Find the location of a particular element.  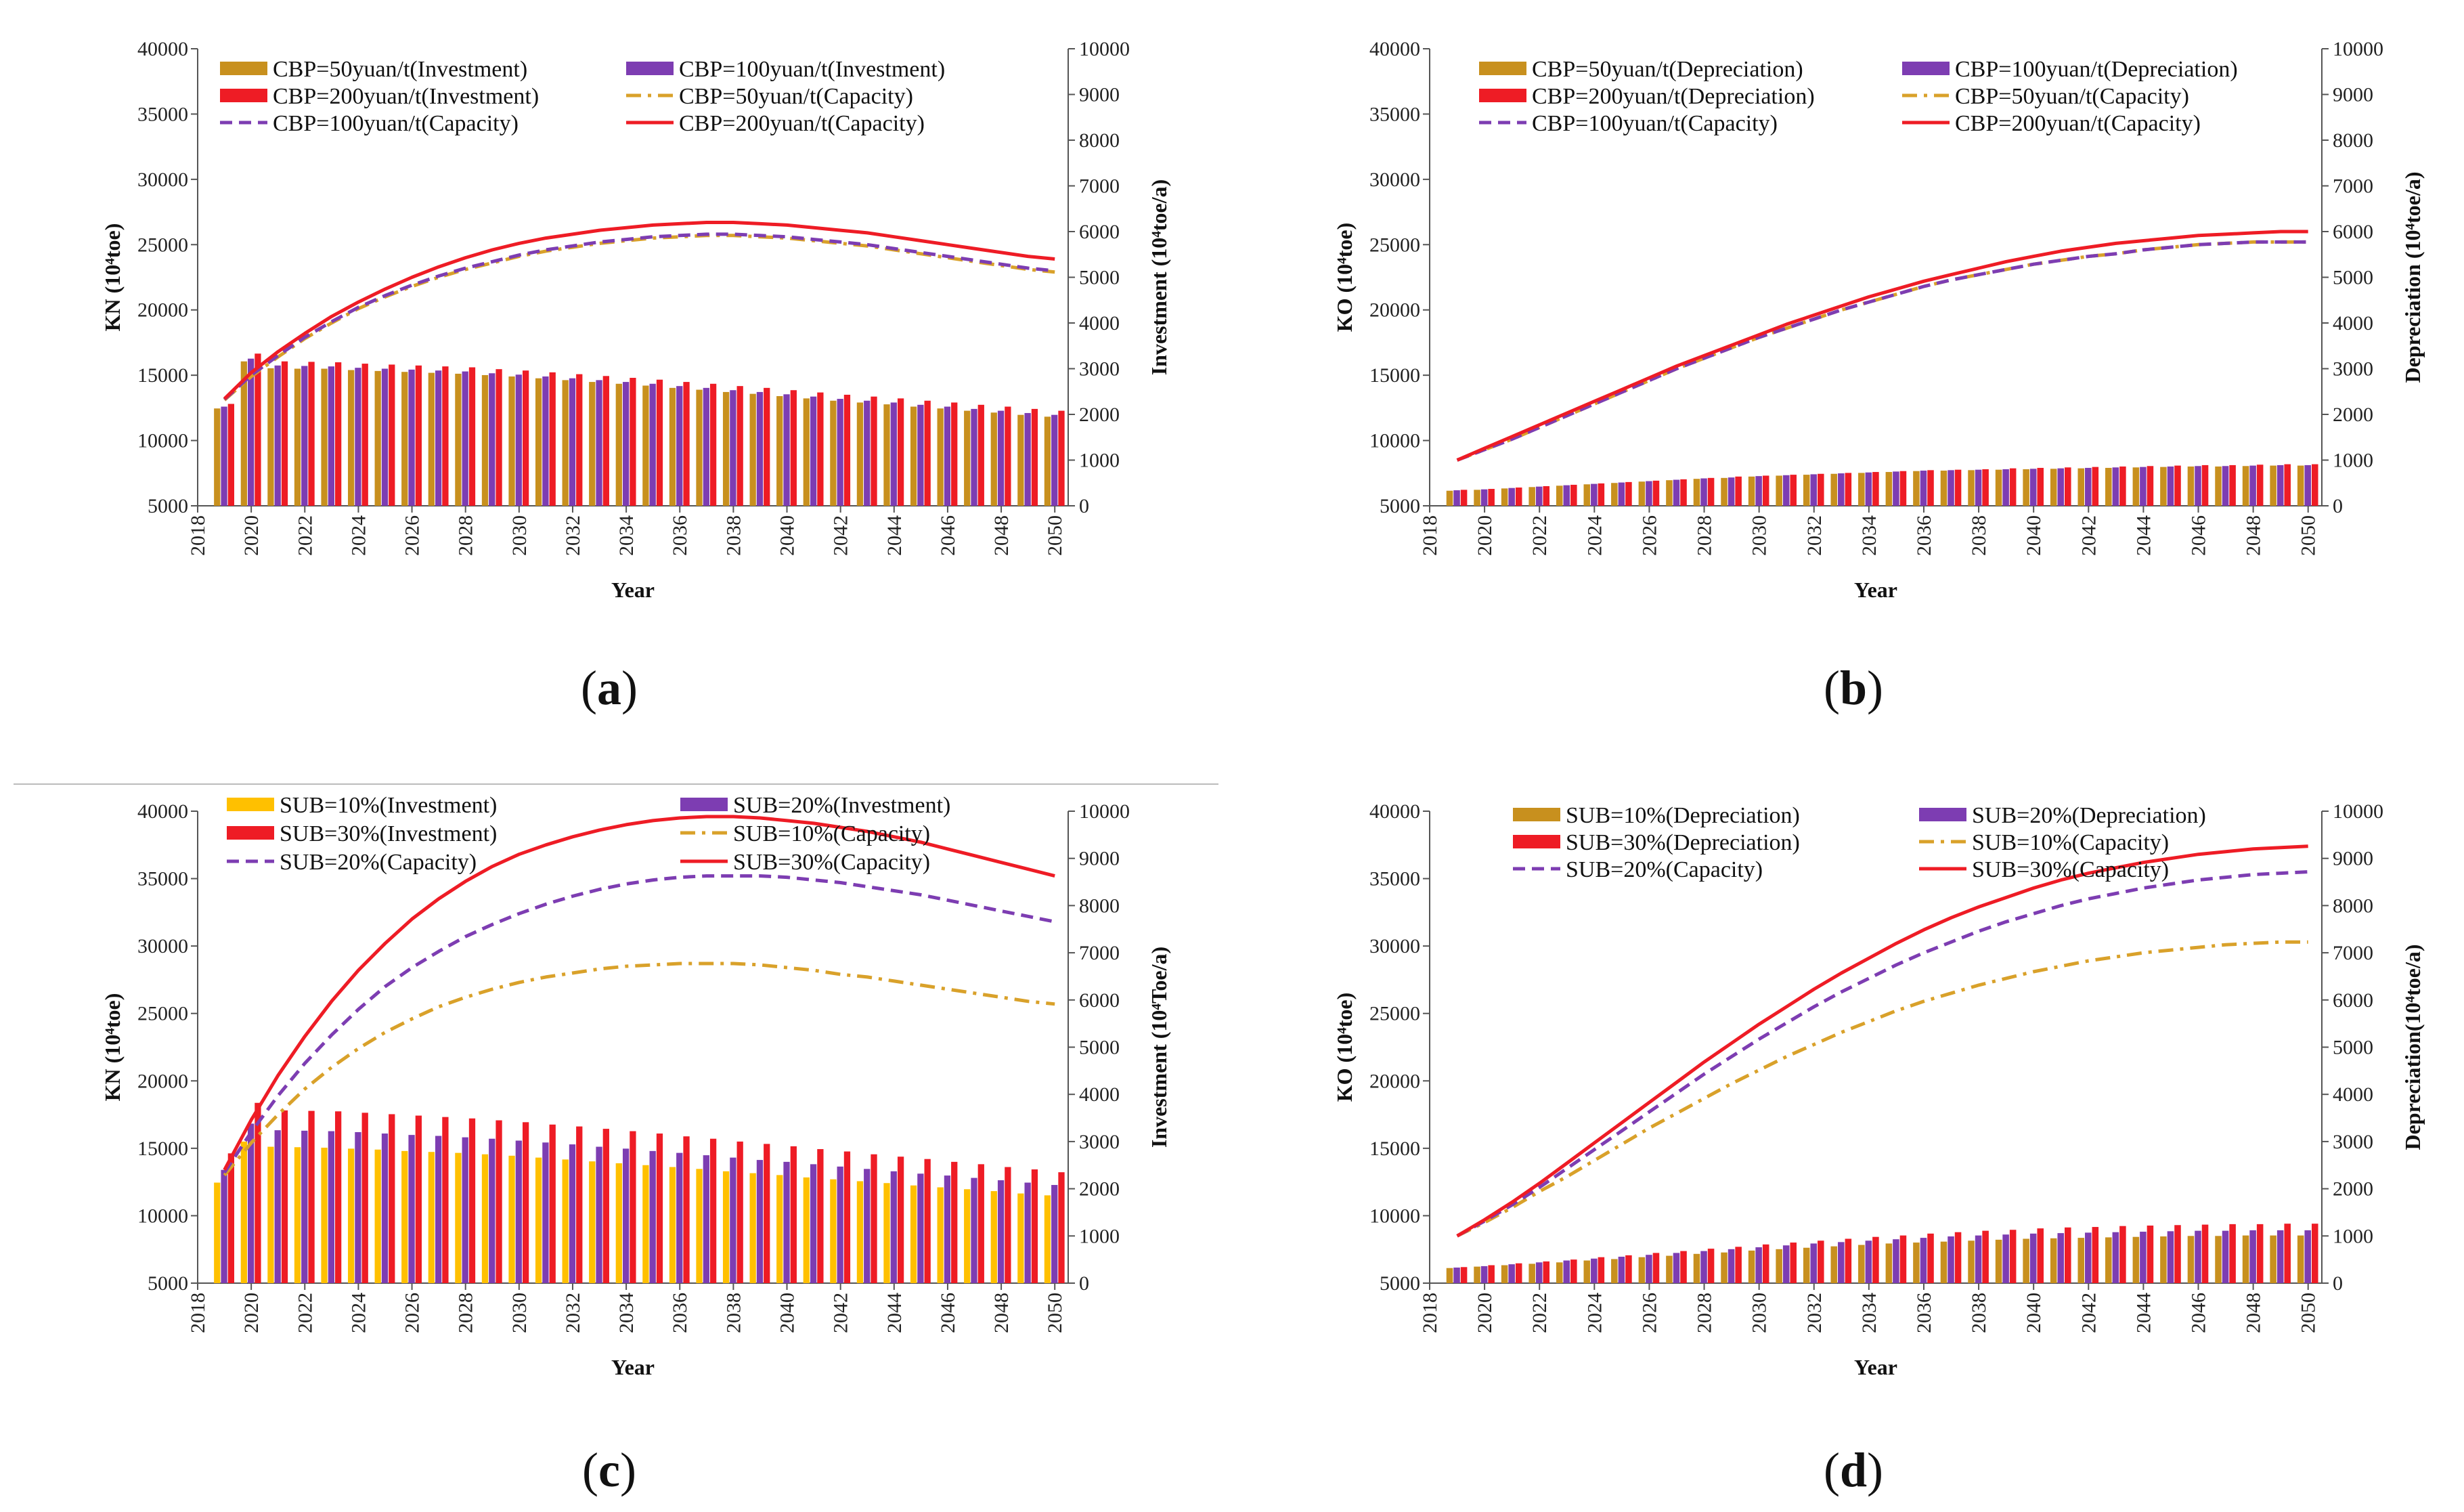

legend-label: SUB=10%(Depreciation) is located at coordinates (1683, 815).